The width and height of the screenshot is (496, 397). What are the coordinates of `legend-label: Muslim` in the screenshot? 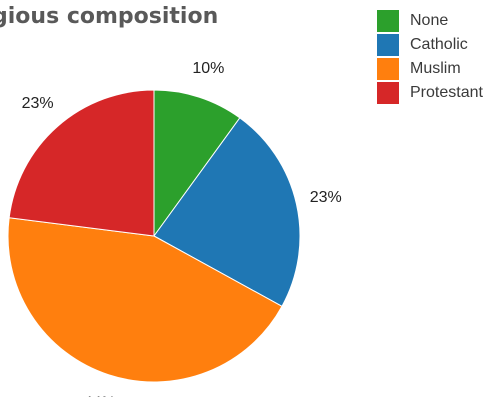 It's located at (435, 68).